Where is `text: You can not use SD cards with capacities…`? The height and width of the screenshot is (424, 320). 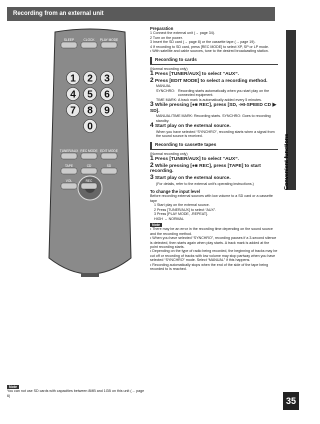 text: You can not use SD cards with capacities… is located at coordinates (76, 393).